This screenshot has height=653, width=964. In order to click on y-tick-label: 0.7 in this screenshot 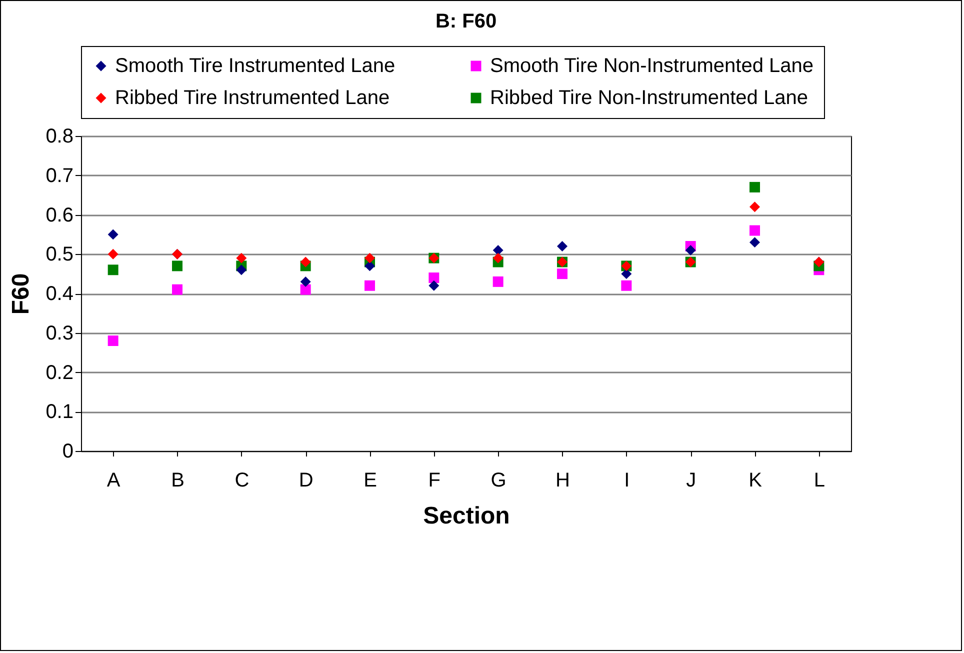, I will do `click(60, 175)`.